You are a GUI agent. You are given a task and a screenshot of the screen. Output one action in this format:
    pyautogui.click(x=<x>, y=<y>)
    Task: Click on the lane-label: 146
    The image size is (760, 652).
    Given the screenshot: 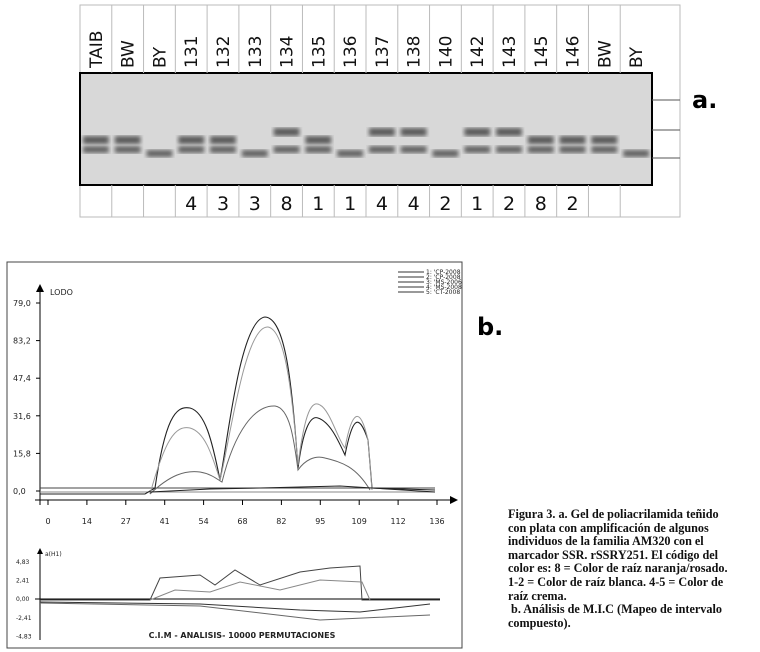 What is the action you would take?
    pyautogui.click(x=574, y=52)
    